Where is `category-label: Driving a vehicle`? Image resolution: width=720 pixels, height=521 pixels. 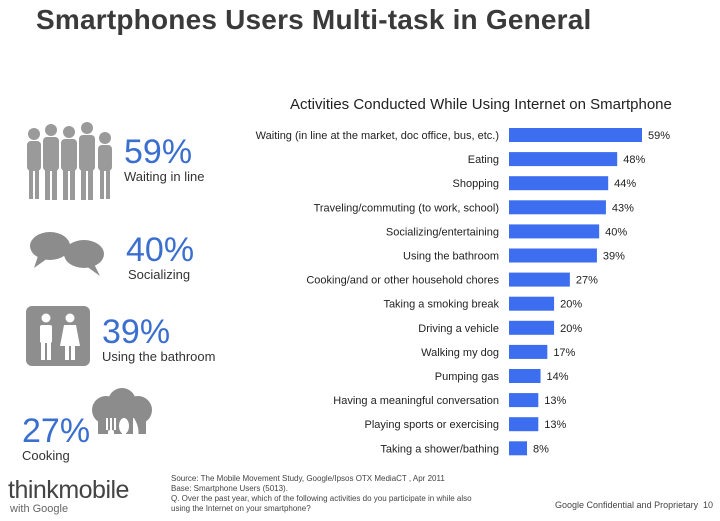 category-label: Driving a vehicle is located at coordinates (458, 329).